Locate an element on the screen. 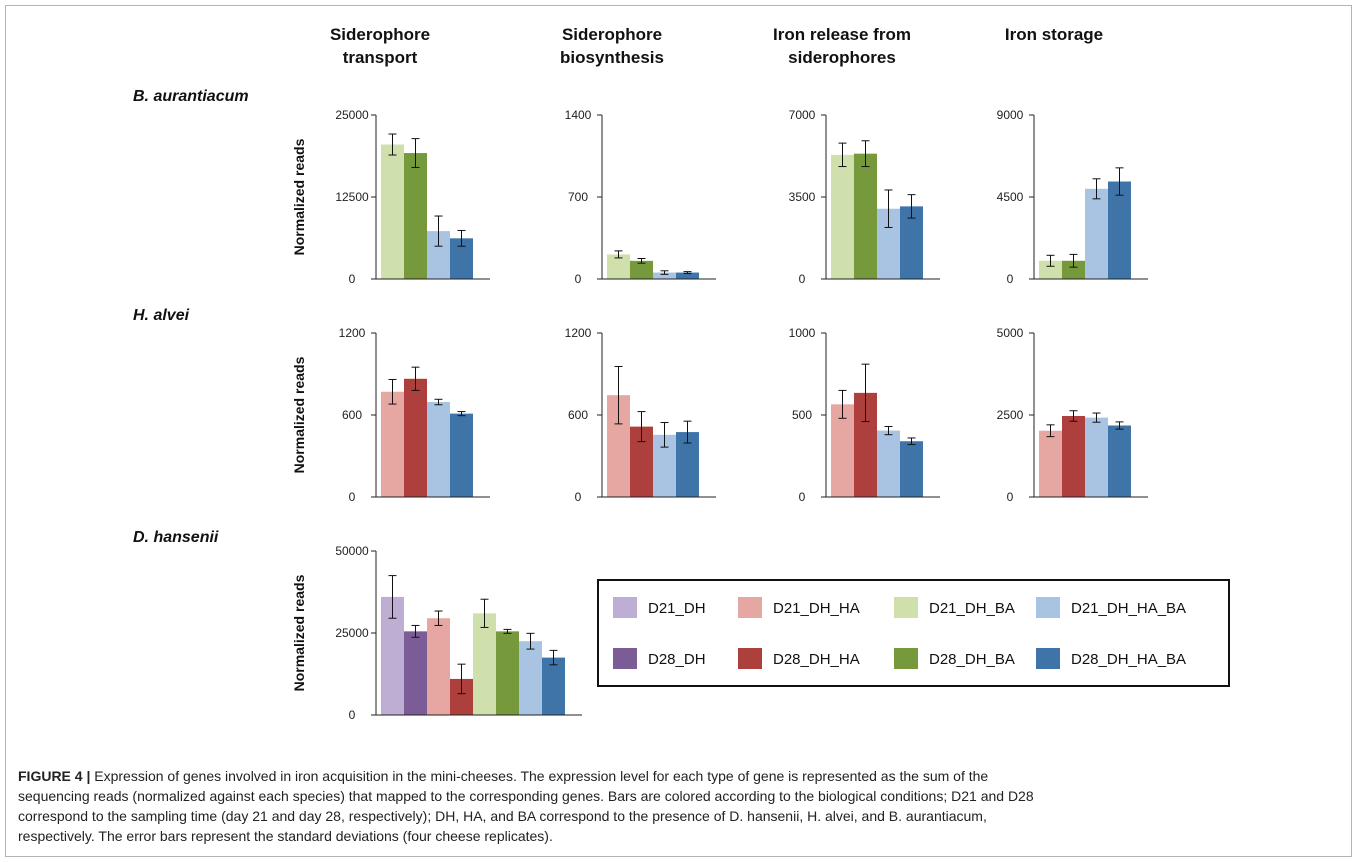 Image resolution: width=1357 pixels, height=862 pixels. legend-label: D21_DH_BA is located at coordinates (972, 608).